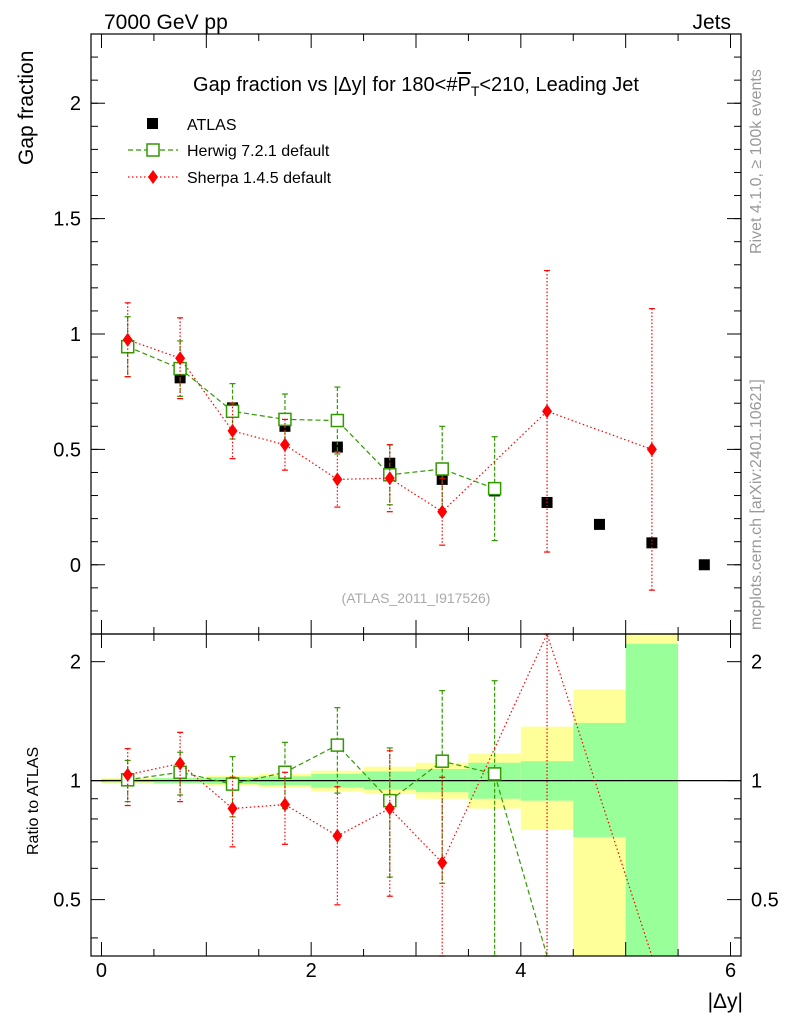 The image size is (786, 1024). Describe the element at coordinates (765, 901) in the screenshot. I see `ratio-ytick-label-right-0: 0.5` at that location.